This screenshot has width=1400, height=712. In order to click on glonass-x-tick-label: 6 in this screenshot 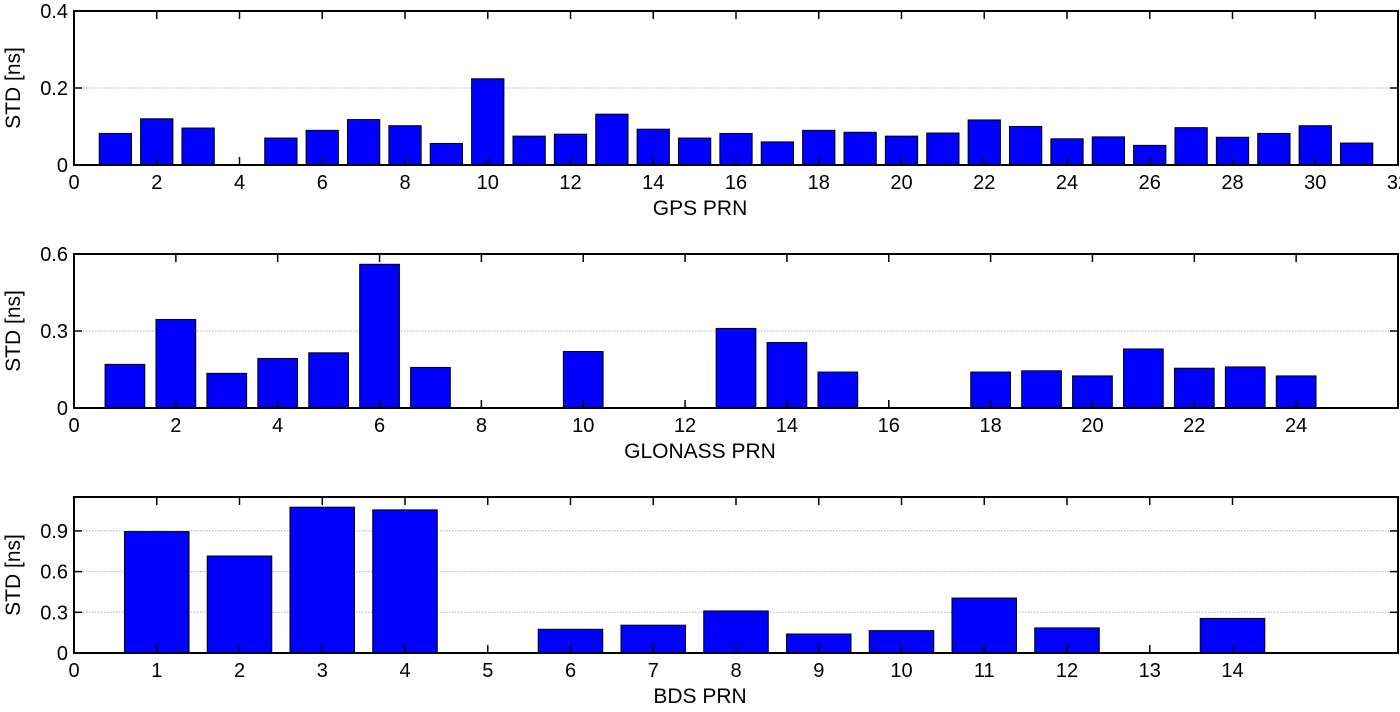, I will do `click(379, 426)`.